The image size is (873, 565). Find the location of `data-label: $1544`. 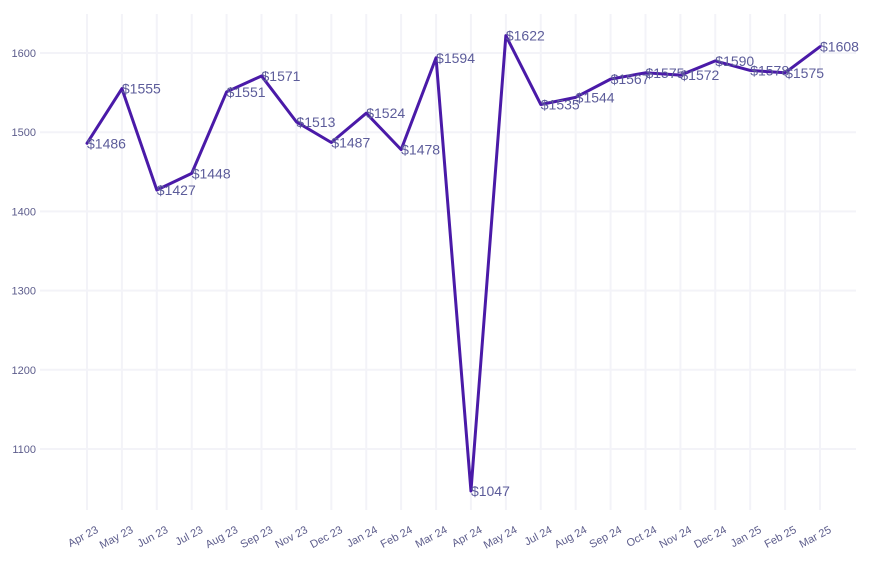

data-label: $1544 is located at coordinates (595, 97).